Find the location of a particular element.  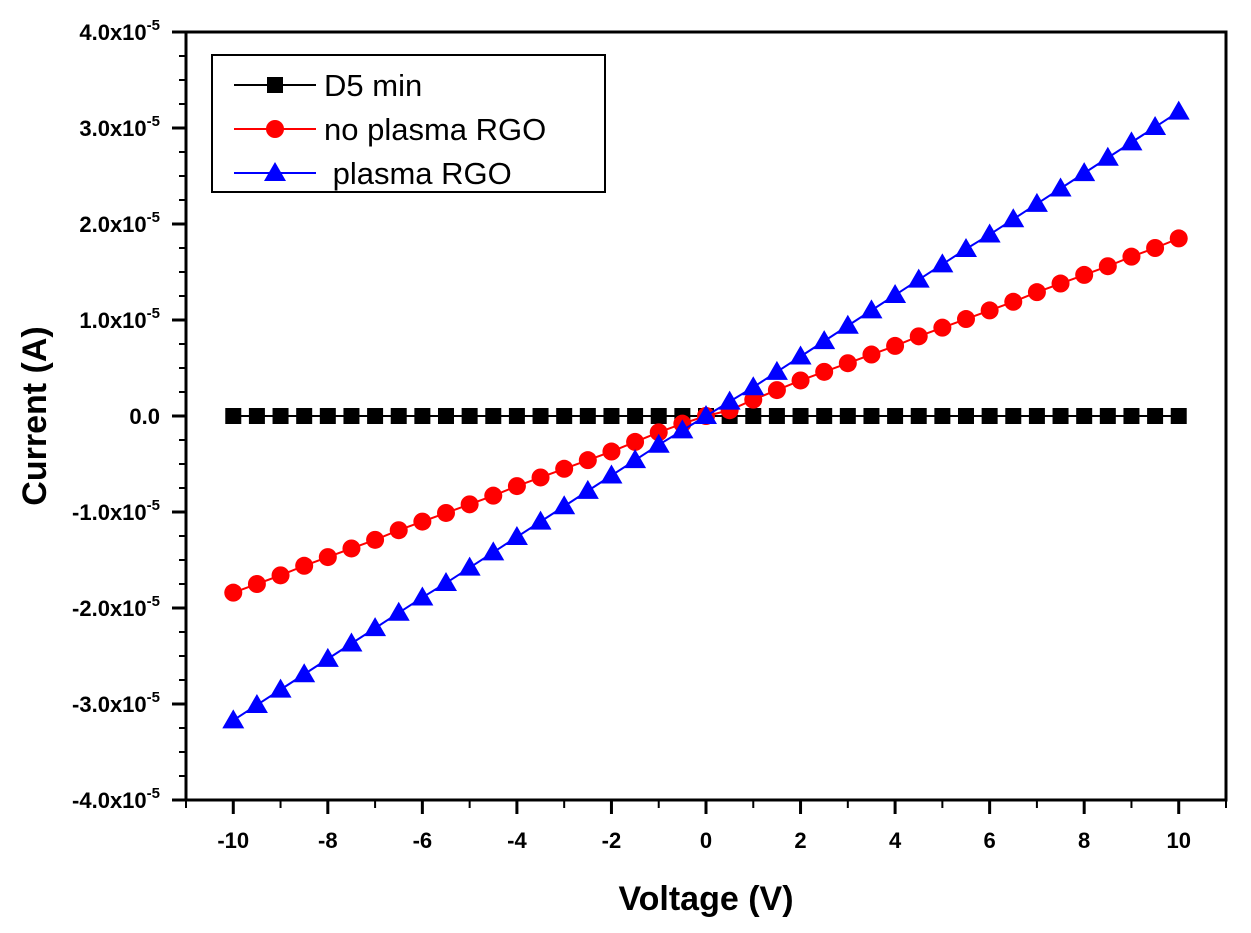

y-tick-label: -1.0x10⁻⁵ is located at coordinates (116, 511).